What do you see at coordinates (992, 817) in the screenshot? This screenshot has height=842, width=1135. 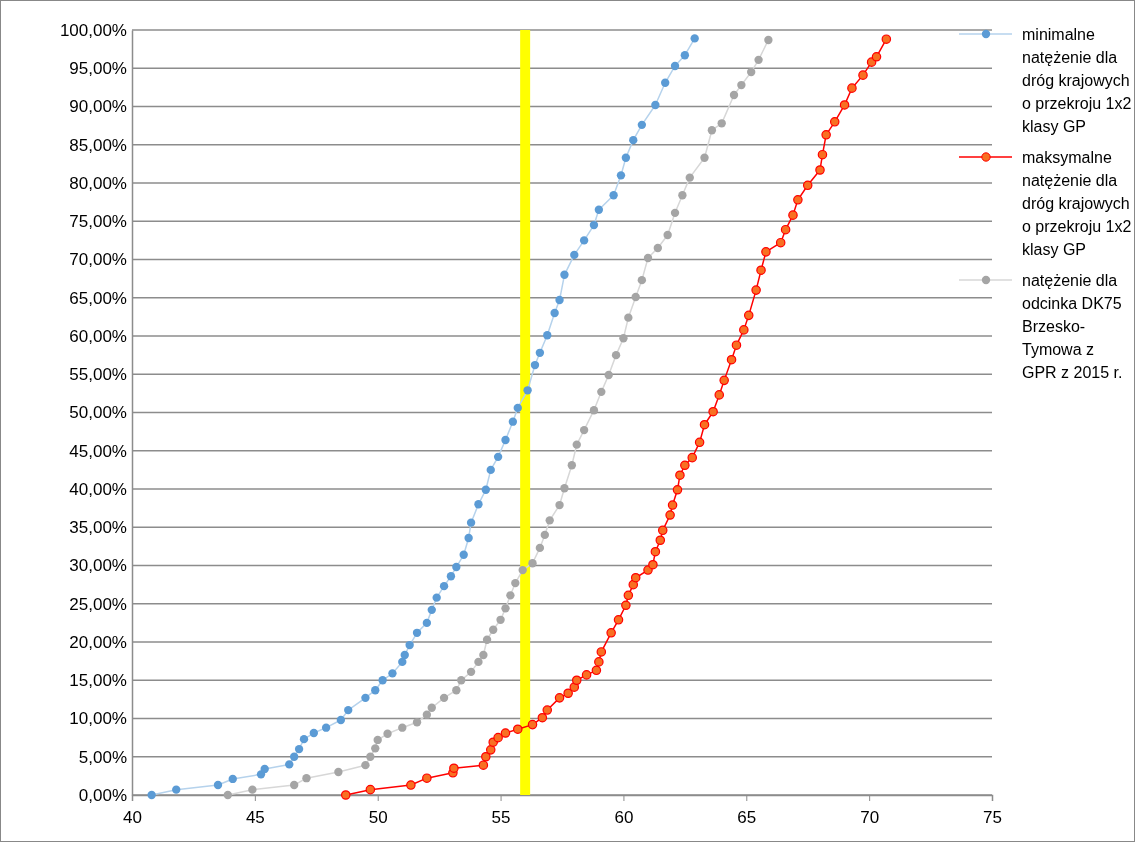 I see `x-tick-label: 75` at bounding box center [992, 817].